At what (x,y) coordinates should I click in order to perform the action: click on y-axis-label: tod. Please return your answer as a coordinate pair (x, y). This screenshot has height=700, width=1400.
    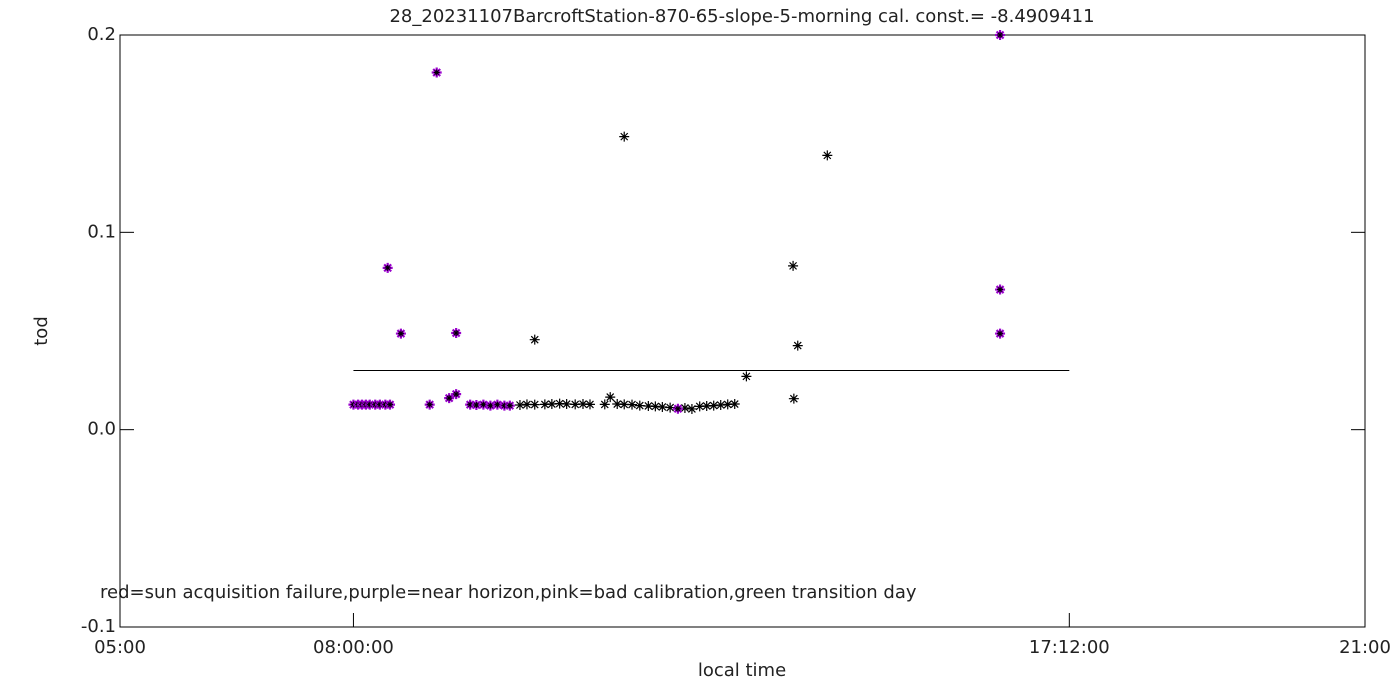
    Looking at the image, I should click on (41, 331).